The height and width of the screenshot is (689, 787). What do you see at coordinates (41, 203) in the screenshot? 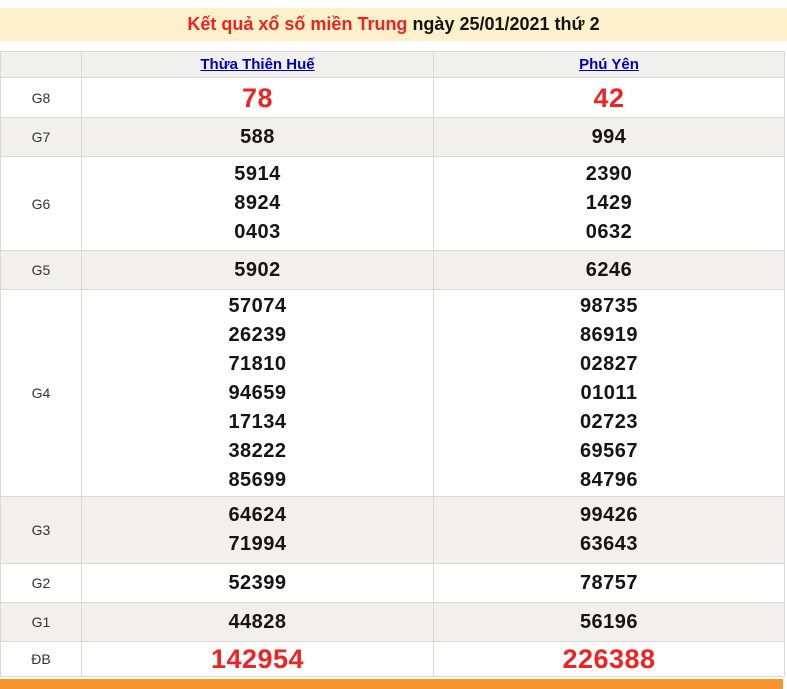
I see `prize-label: G6` at bounding box center [41, 203].